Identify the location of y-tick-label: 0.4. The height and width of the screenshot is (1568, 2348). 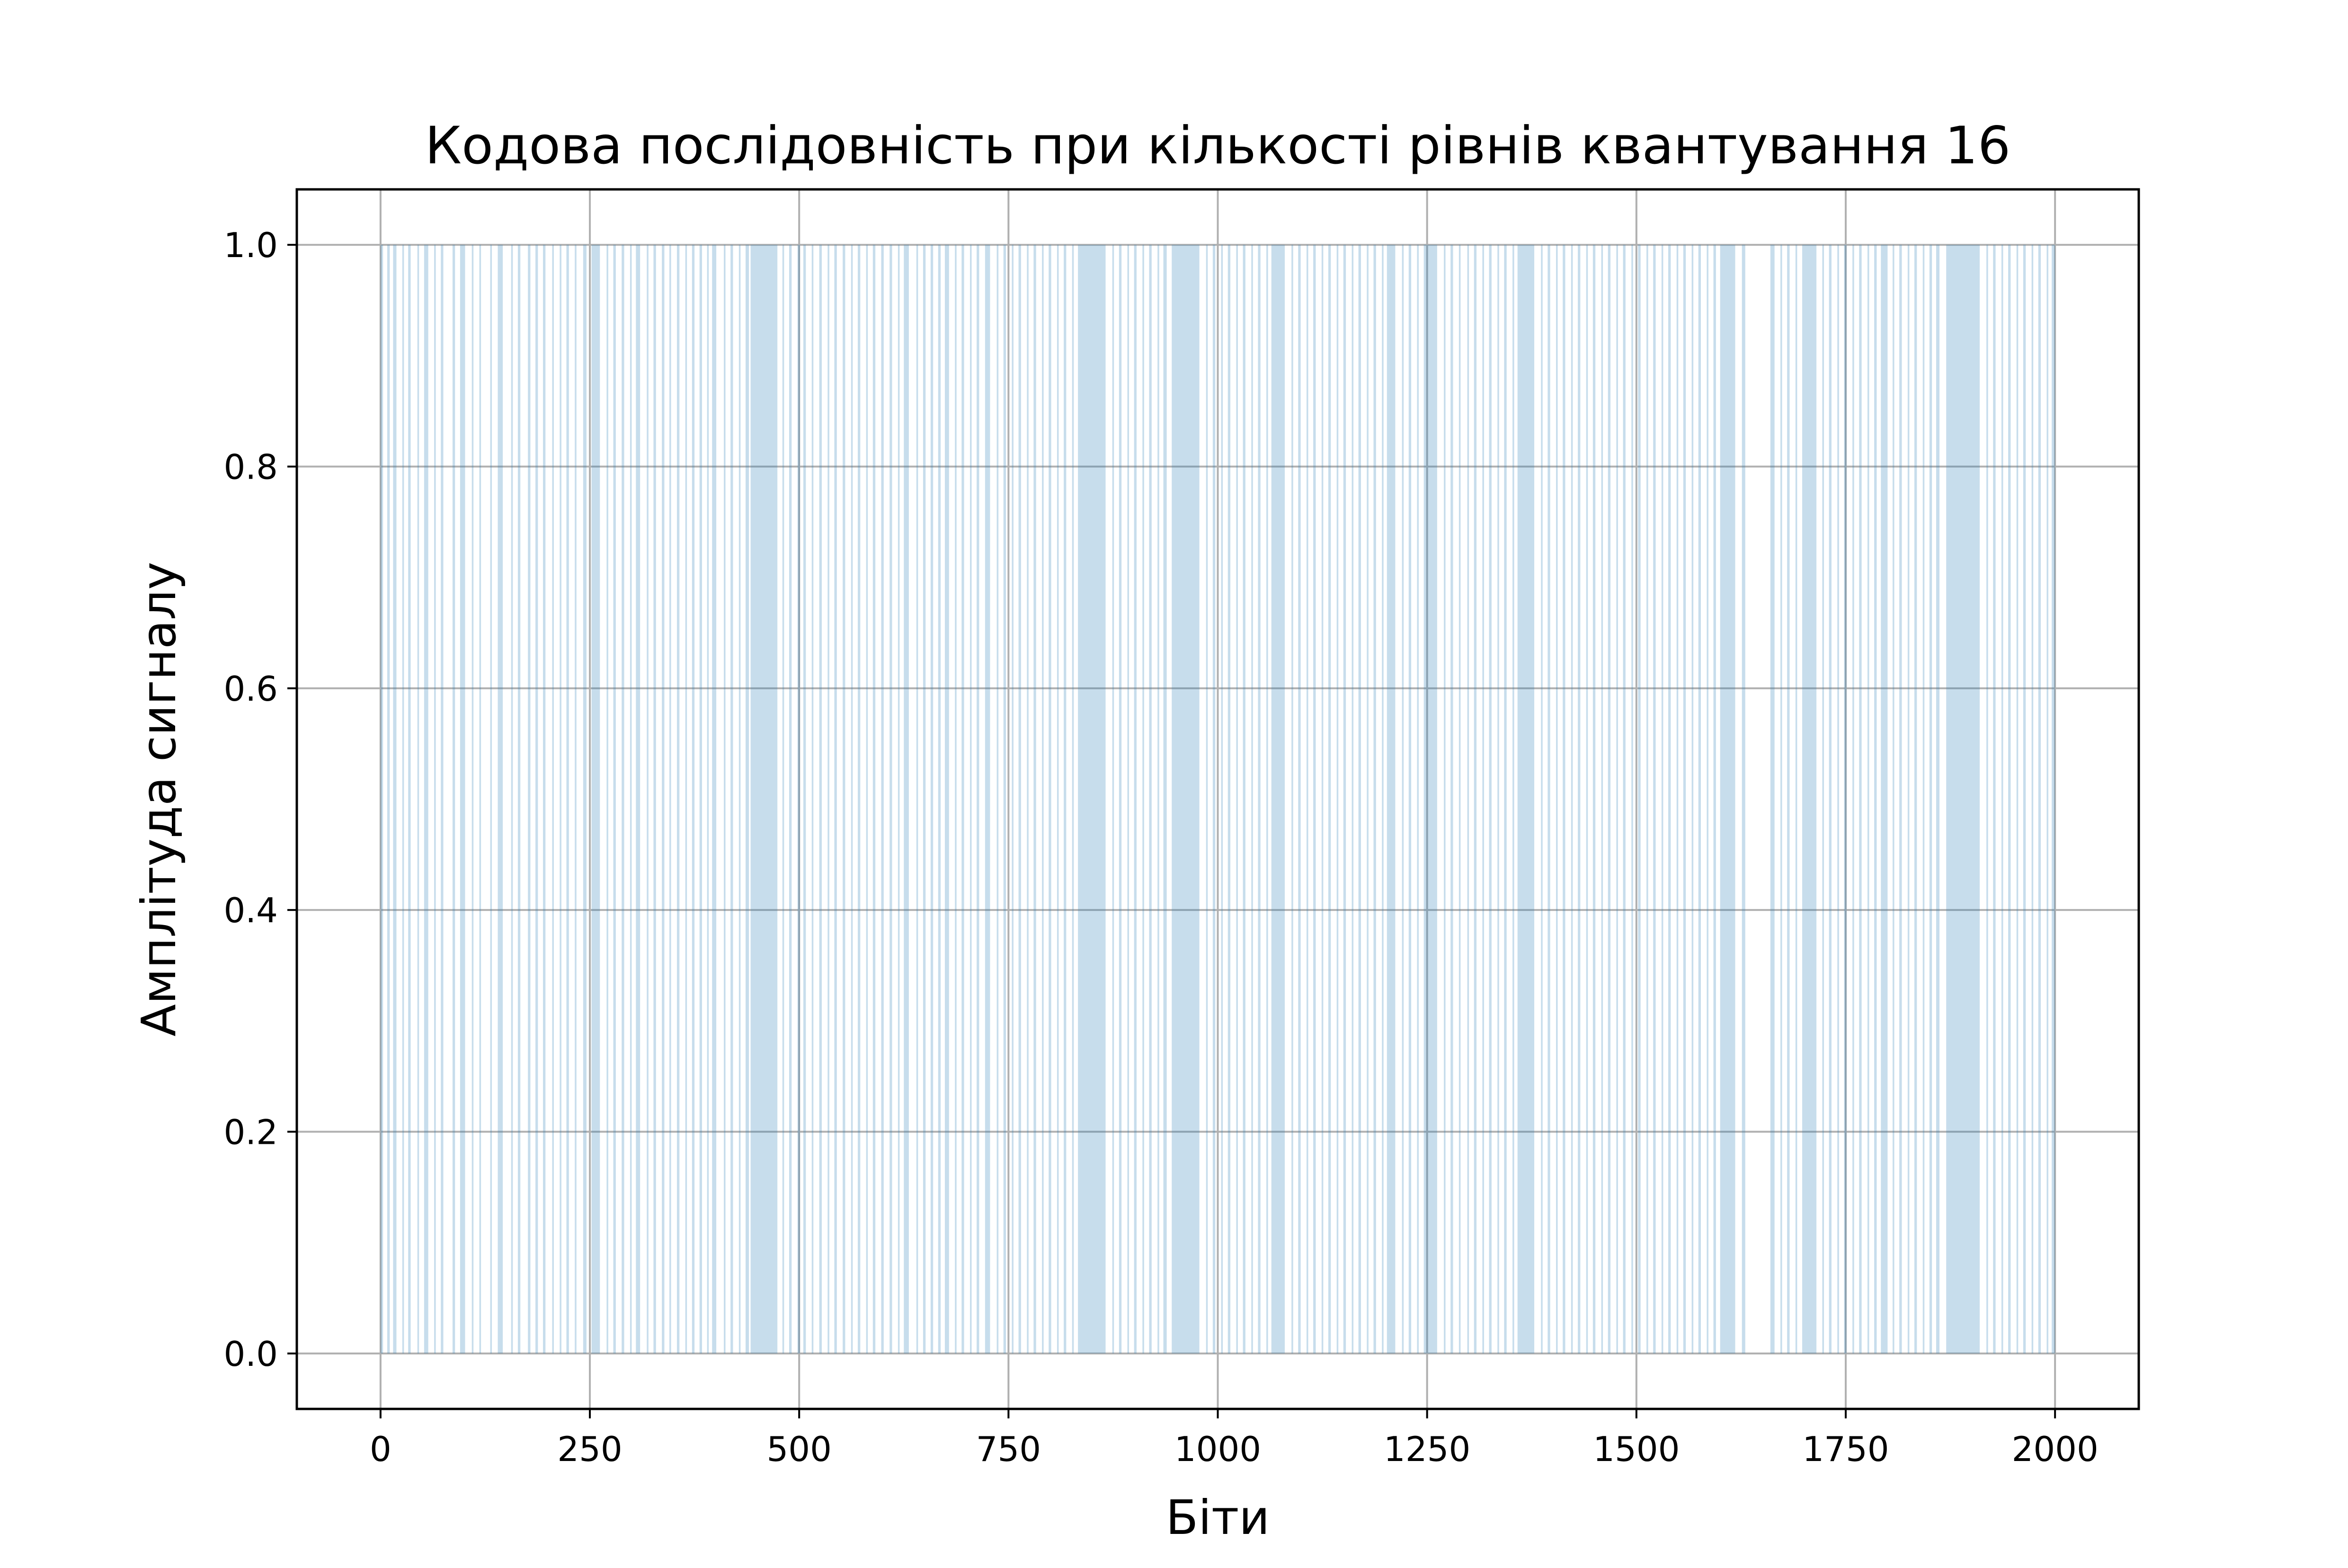
(250, 910).